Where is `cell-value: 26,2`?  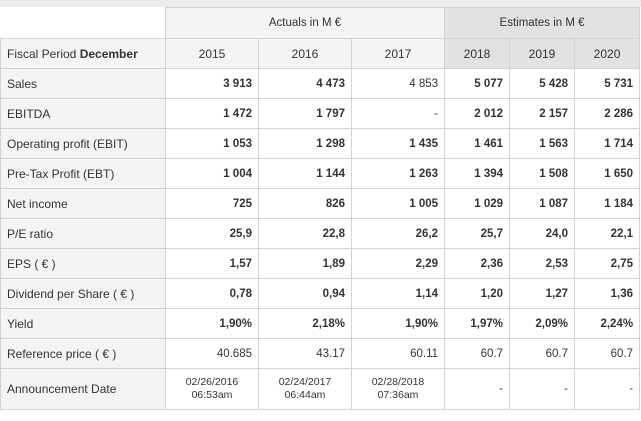
cell-value: 26,2 is located at coordinates (398, 233).